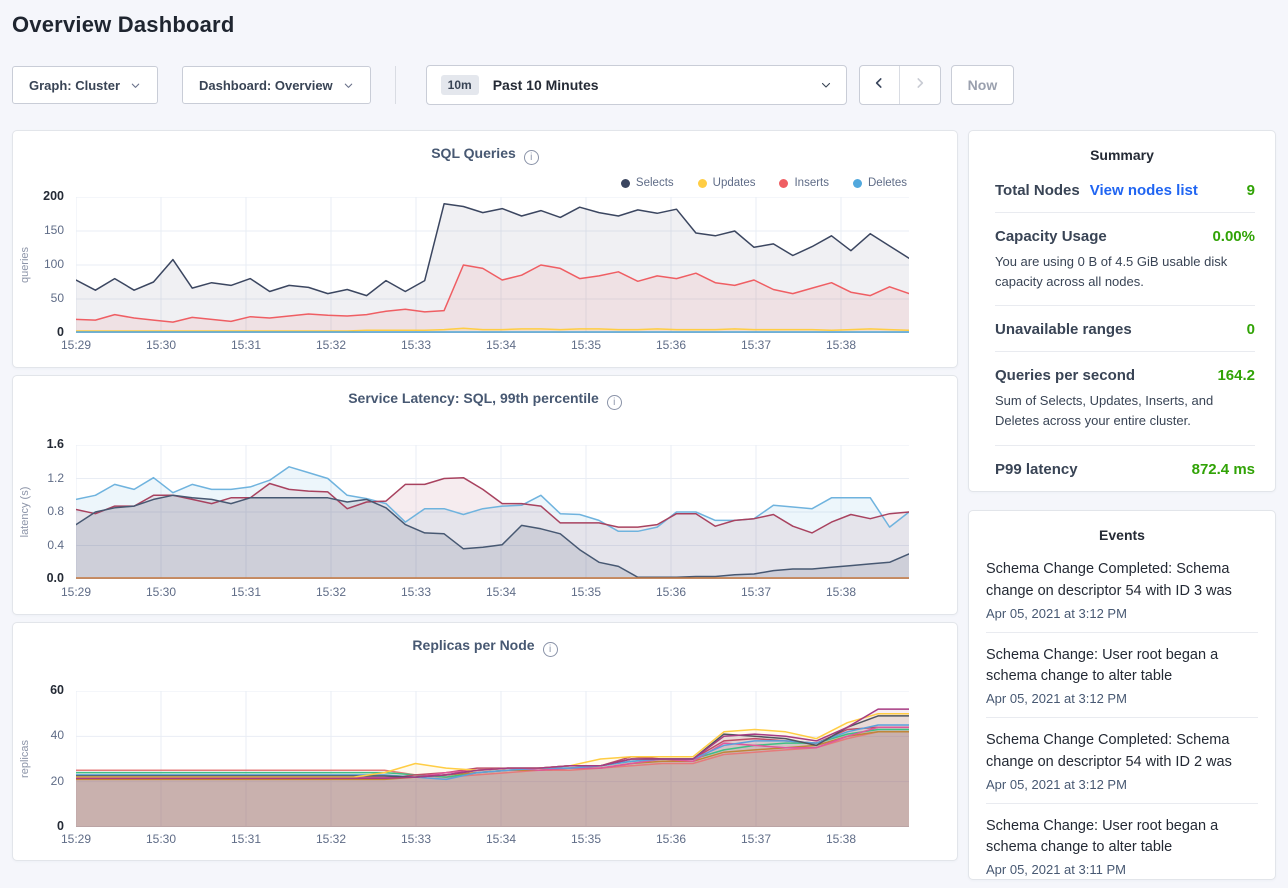  I want to click on time-forward-button, so click(920, 85).